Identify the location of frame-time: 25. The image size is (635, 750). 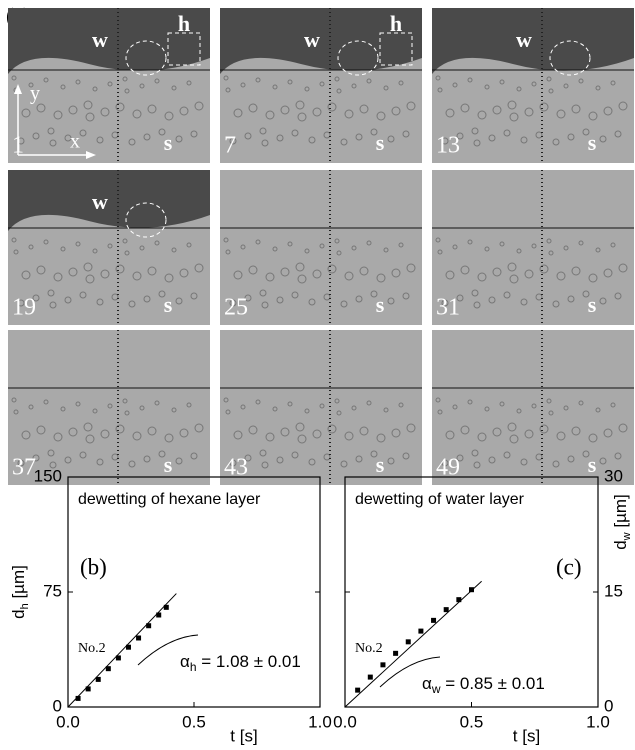
(236, 308).